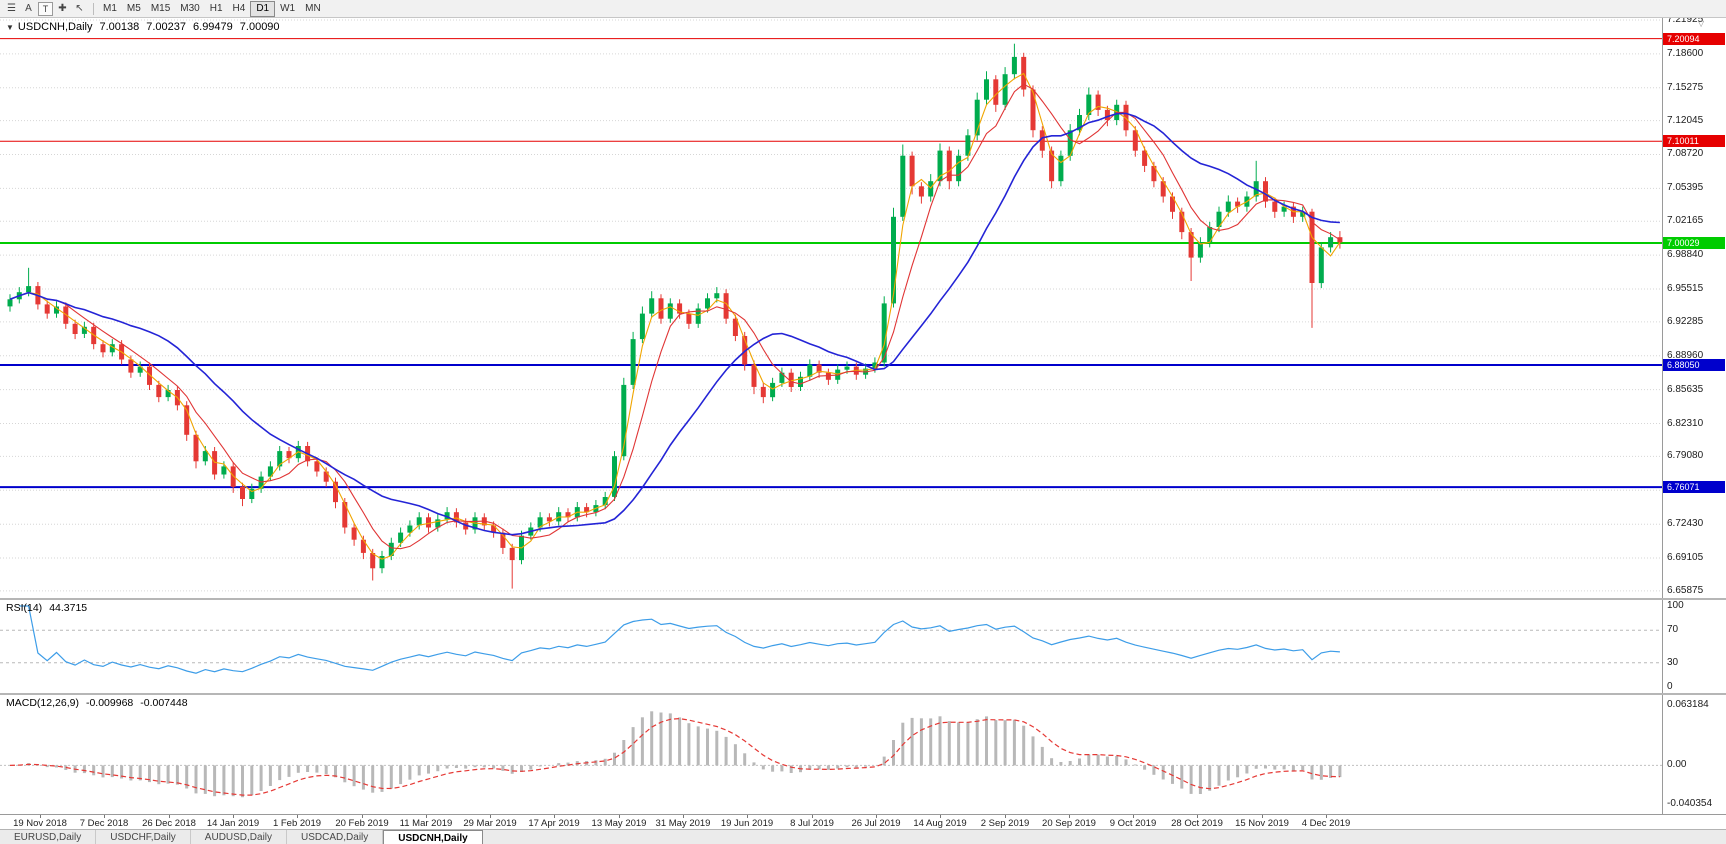 Image resolution: width=1726 pixels, height=844 pixels. What do you see at coordinates (1685, 590) in the screenshot?
I see `price-axis-label: 6.65875` at bounding box center [1685, 590].